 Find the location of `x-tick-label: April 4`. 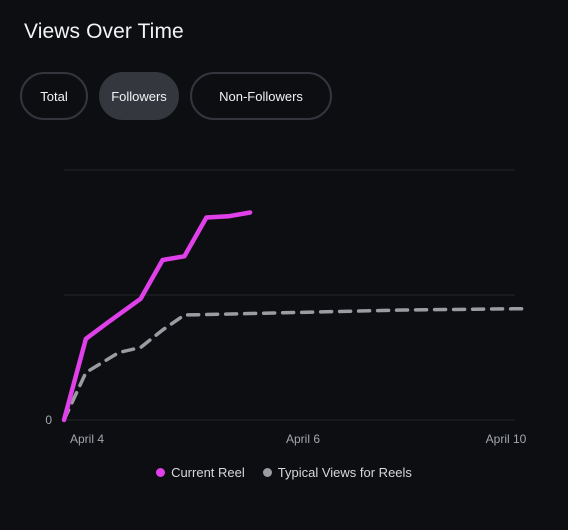

x-tick-label: April 4 is located at coordinates (87, 439).